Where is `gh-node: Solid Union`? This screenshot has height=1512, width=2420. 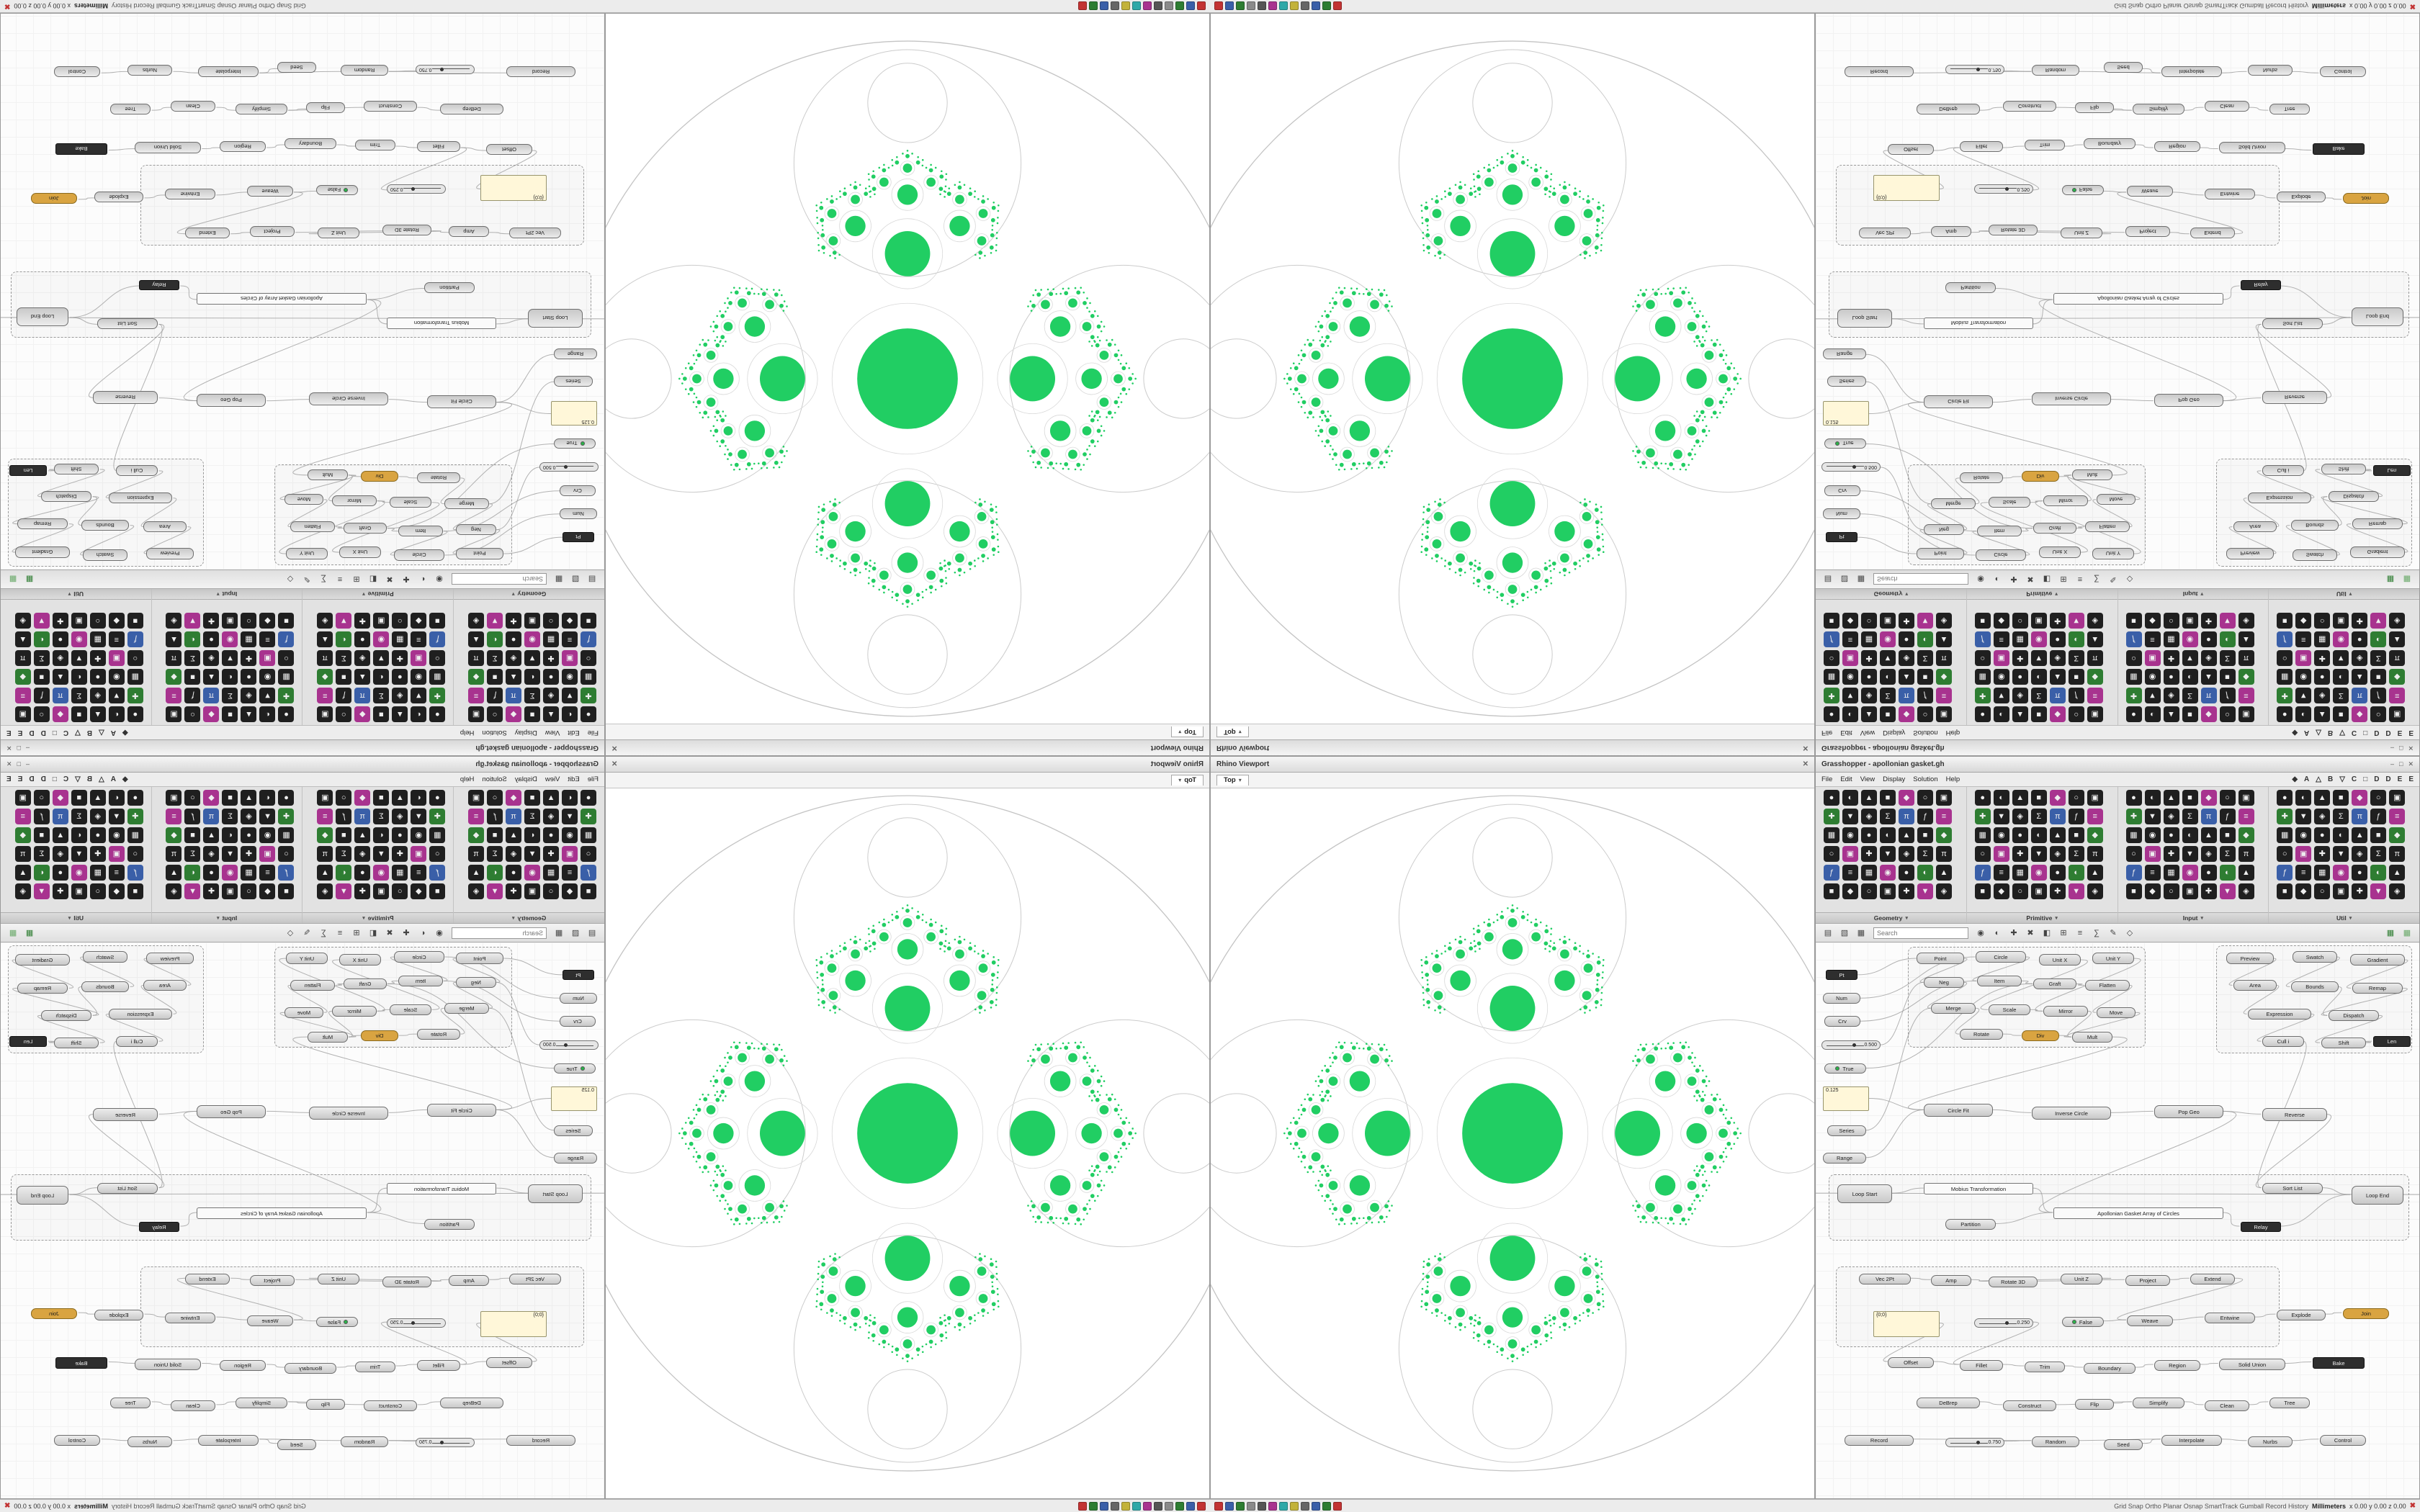
gh-node: Solid Union is located at coordinates (168, 1364).